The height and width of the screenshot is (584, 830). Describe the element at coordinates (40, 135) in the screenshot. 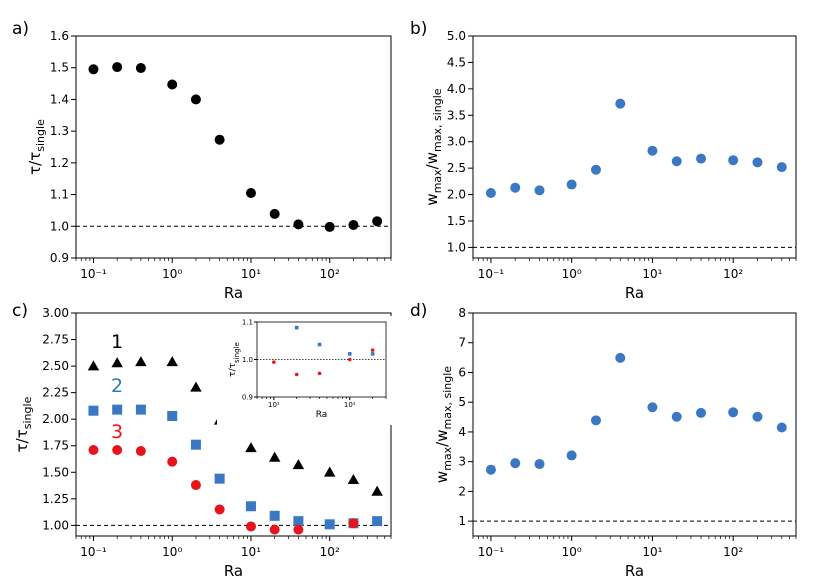

I see `ylabel-subscript: single` at that location.